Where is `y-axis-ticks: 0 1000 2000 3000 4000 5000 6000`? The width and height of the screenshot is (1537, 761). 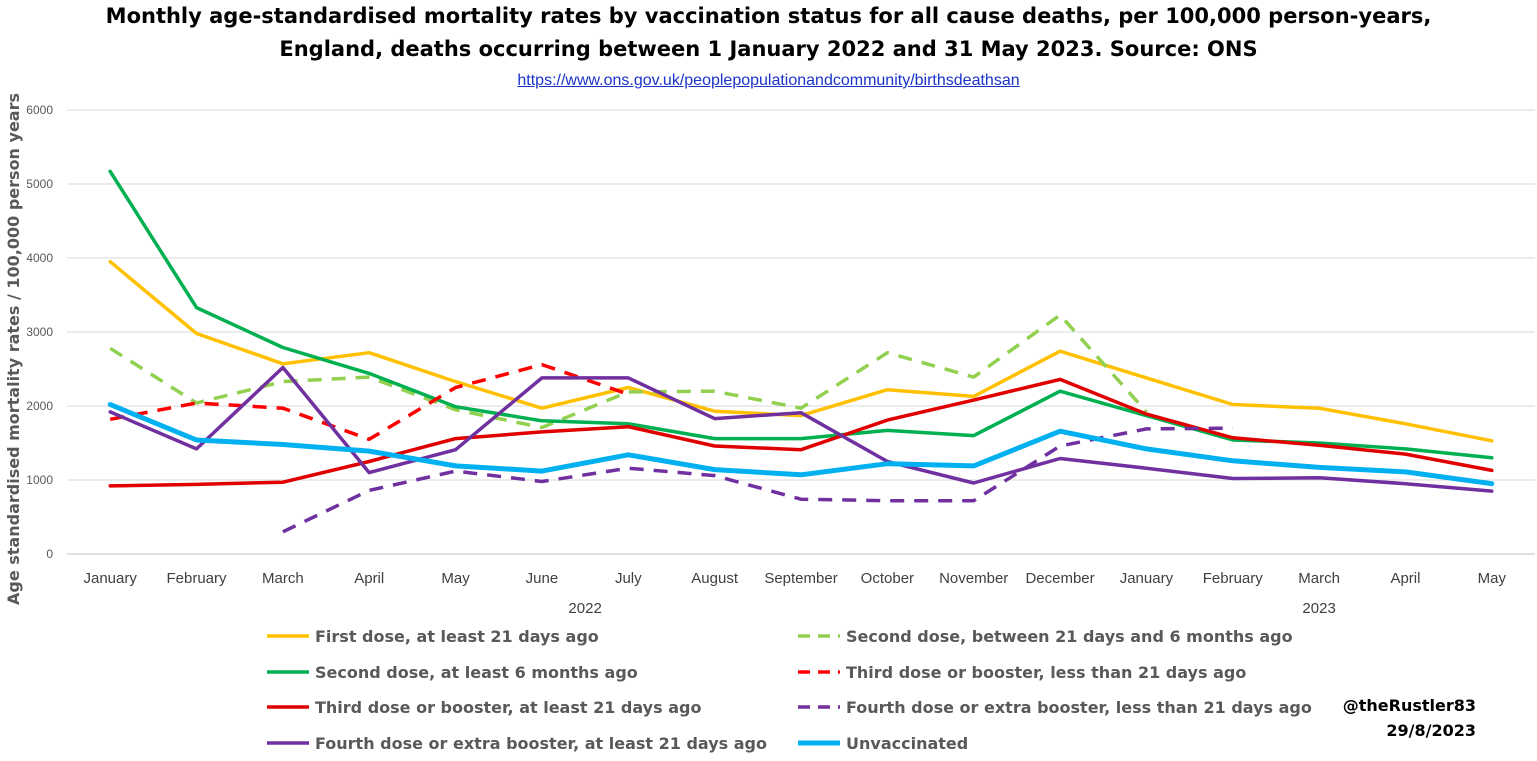 y-axis-ticks: 0 1000 2000 3000 4000 5000 6000 is located at coordinates (39, 332).